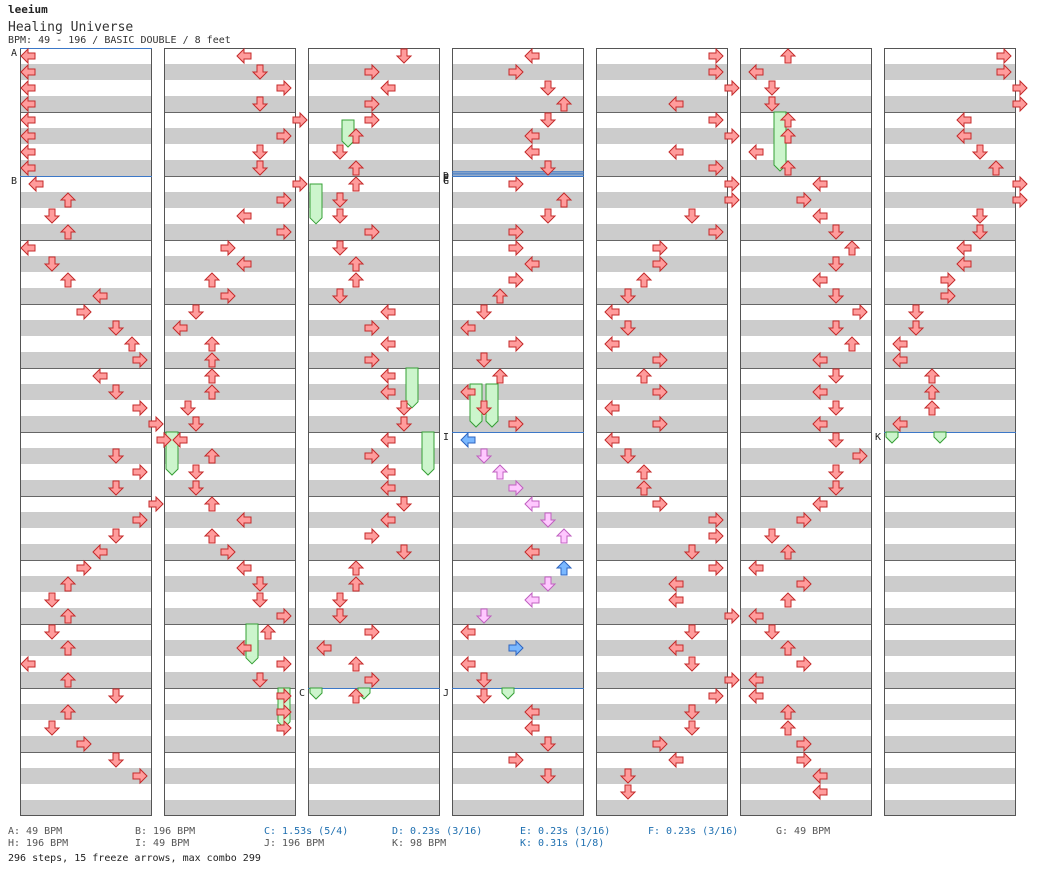  Describe the element at coordinates (565, 831) in the screenshot. I see `legend-e: E: 0.23s (3/16)` at that location.